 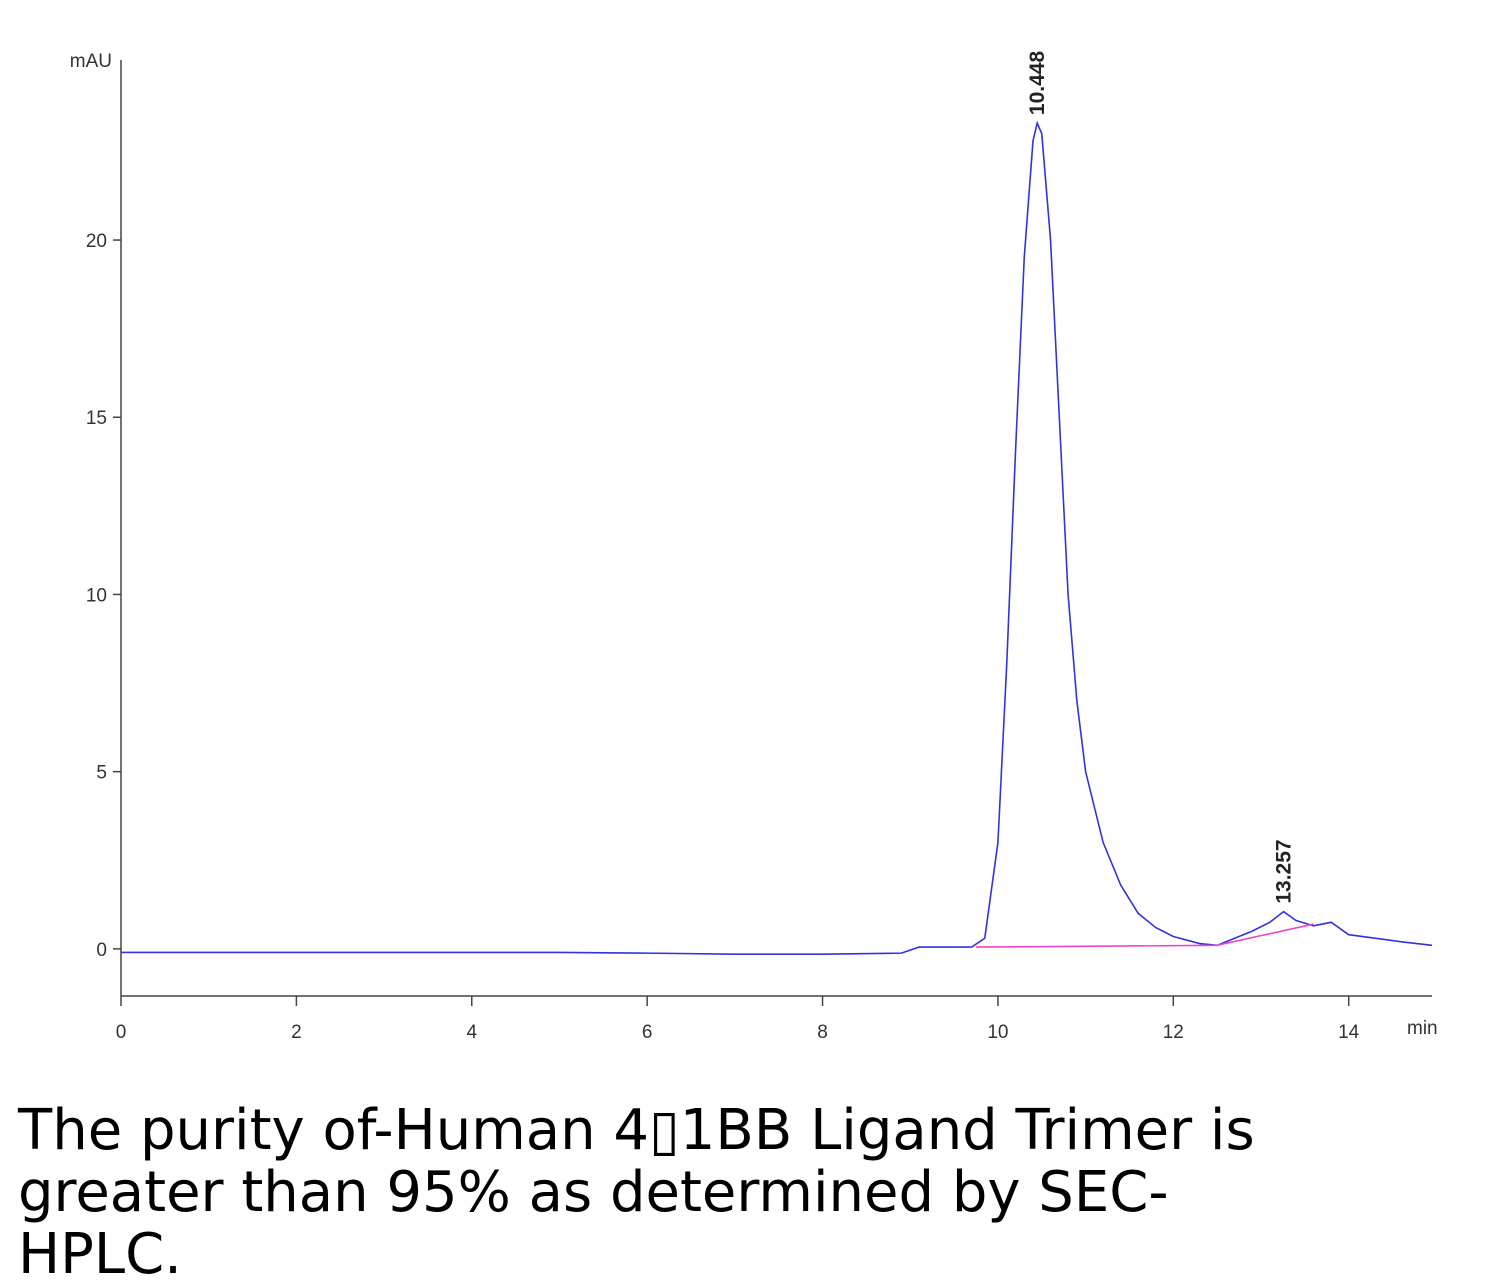 I want to click on x-tick-label: 14, so click(x=1349, y=1032).